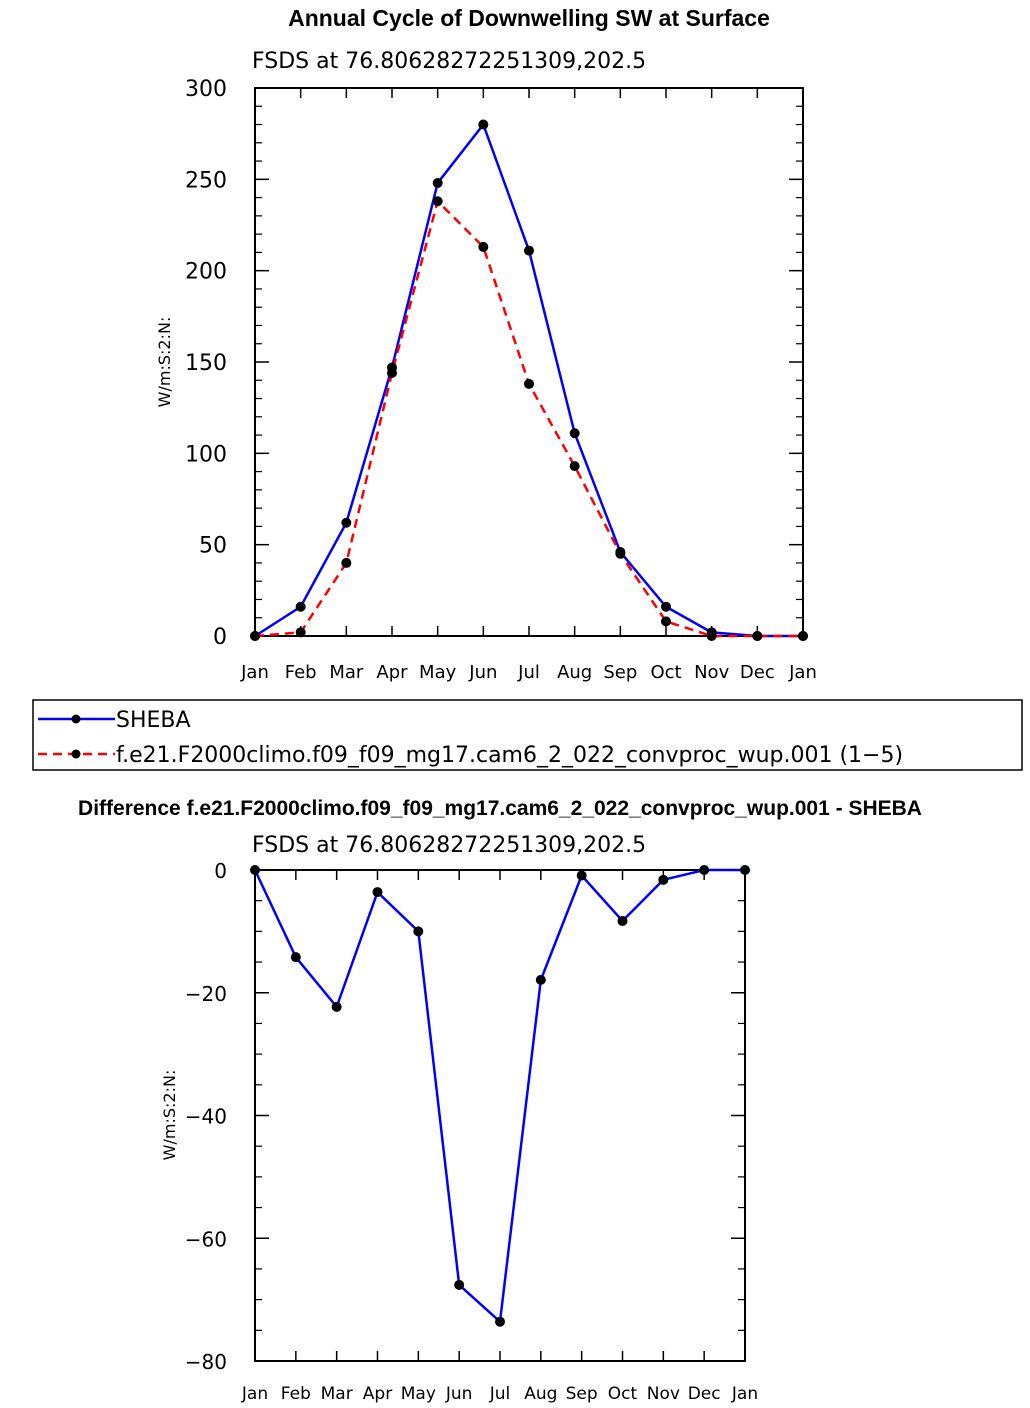 The image size is (1030, 1408). I want to click on chart2-xtick-label: Jul, so click(500, 1394).